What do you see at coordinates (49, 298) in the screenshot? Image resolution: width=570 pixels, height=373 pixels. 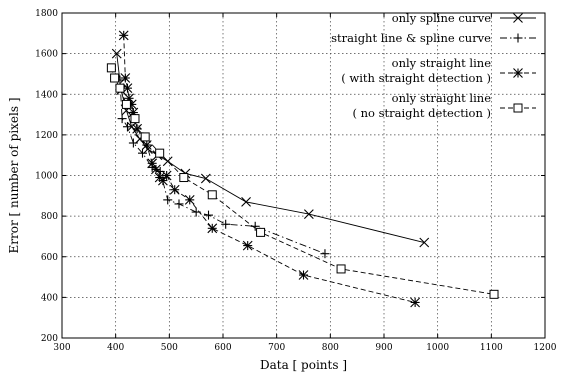 I see `y-tick-label: 400` at bounding box center [49, 298].